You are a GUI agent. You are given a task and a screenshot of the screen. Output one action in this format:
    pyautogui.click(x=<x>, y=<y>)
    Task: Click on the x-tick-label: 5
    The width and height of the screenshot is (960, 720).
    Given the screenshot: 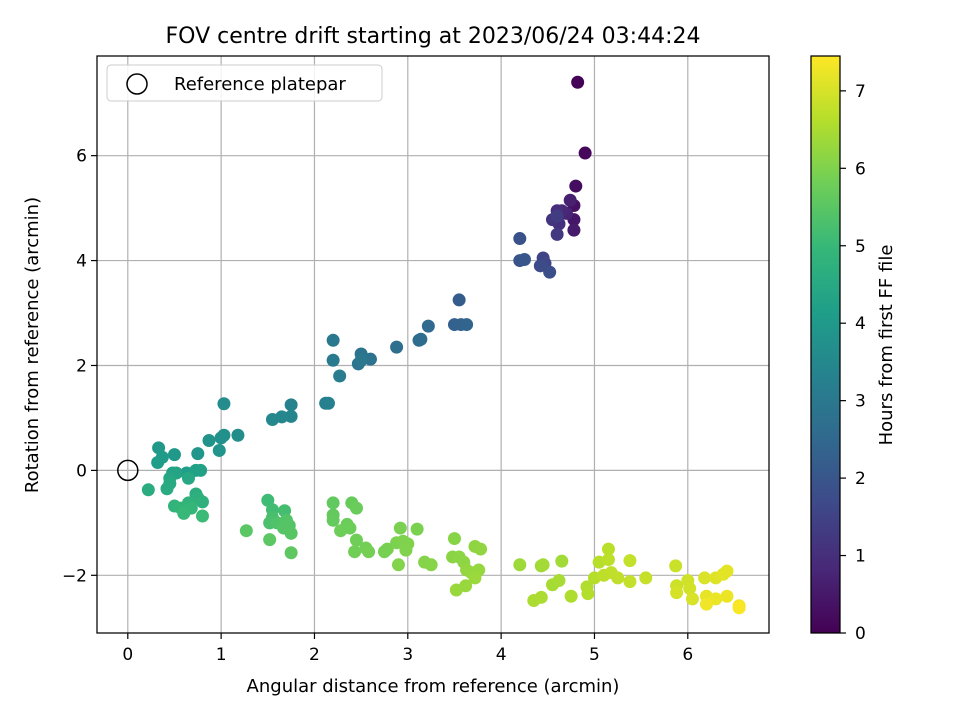 What is the action you would take?
    pyautogui.click(x=594, y=655)
    